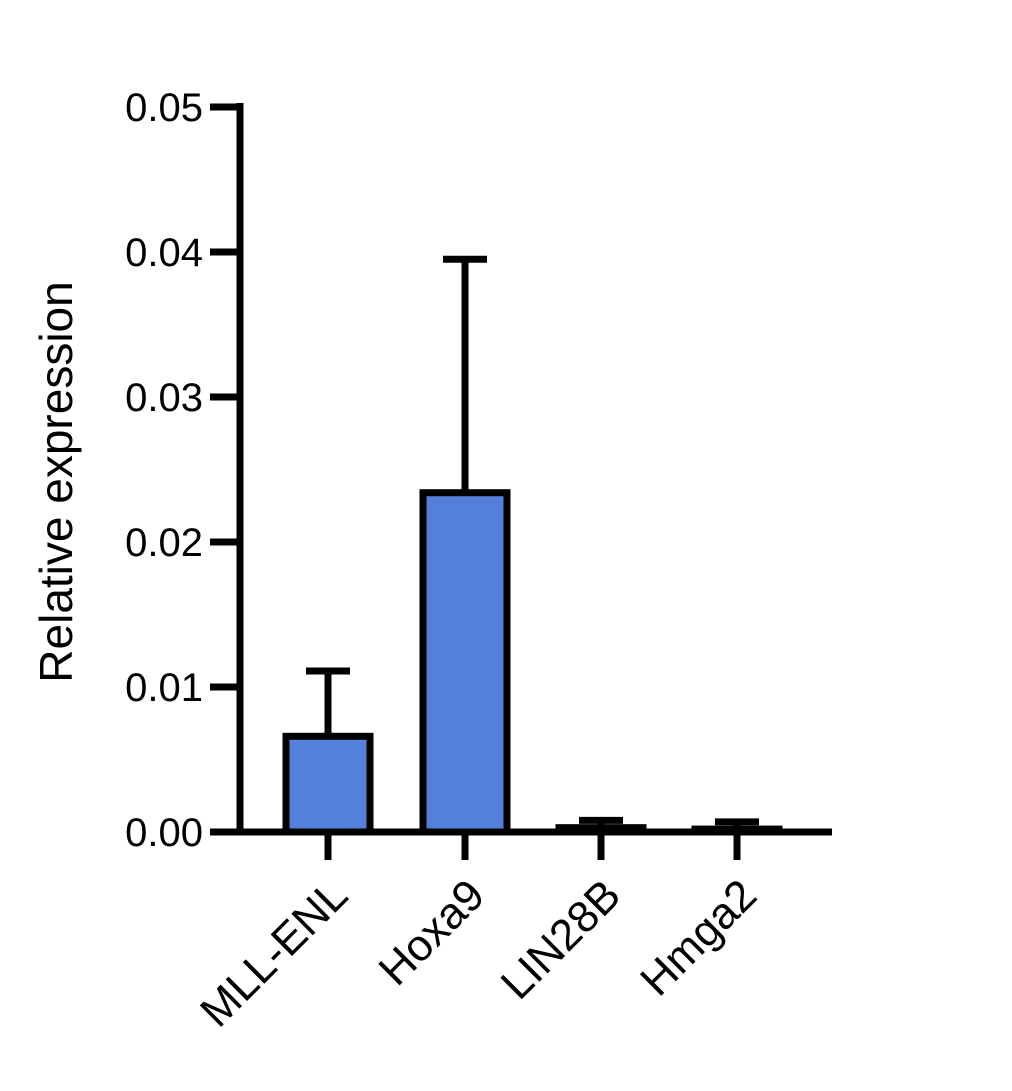 This screenshot has height=1091, width=1012. Describe the element at coordinates (698, 937) in the screenshot. I see `x-tick-label: Hmga2` at that location.